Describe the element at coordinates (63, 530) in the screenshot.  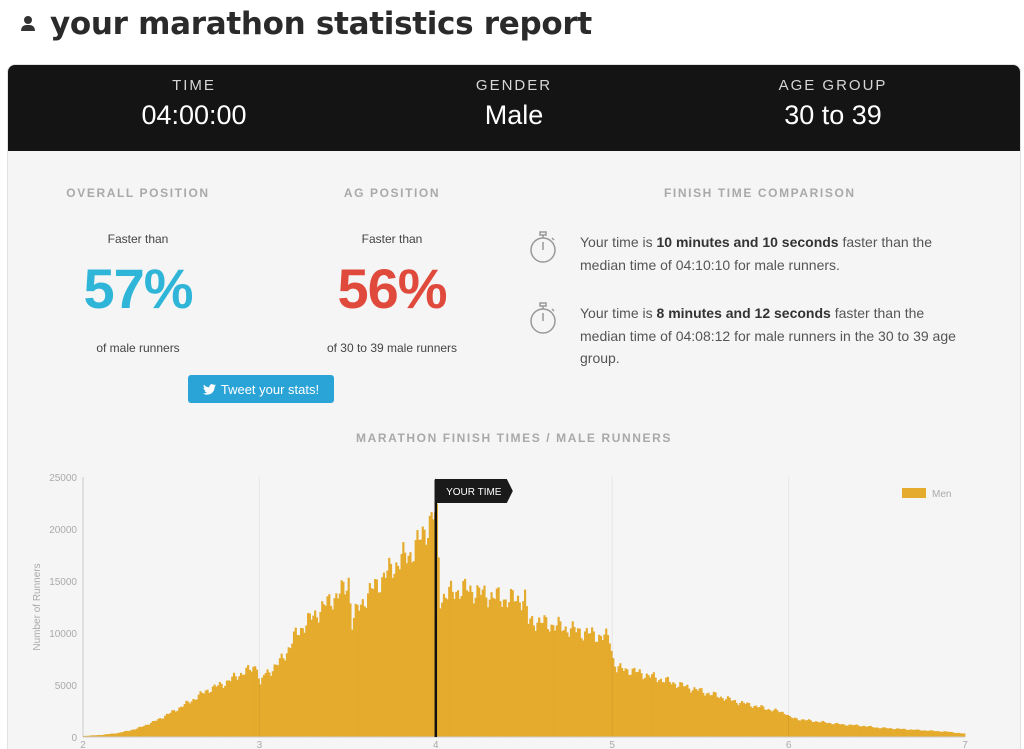
I see `y-tick-label: 20000` at that location.